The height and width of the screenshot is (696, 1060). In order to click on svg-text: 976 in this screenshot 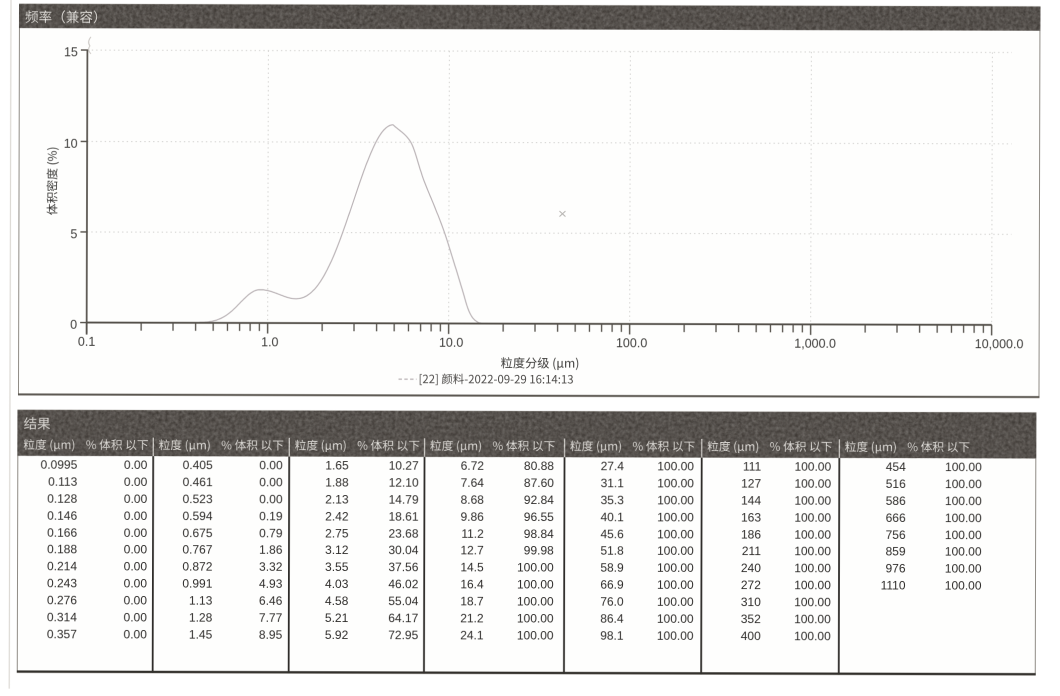, I will do `click(895, 569)`.